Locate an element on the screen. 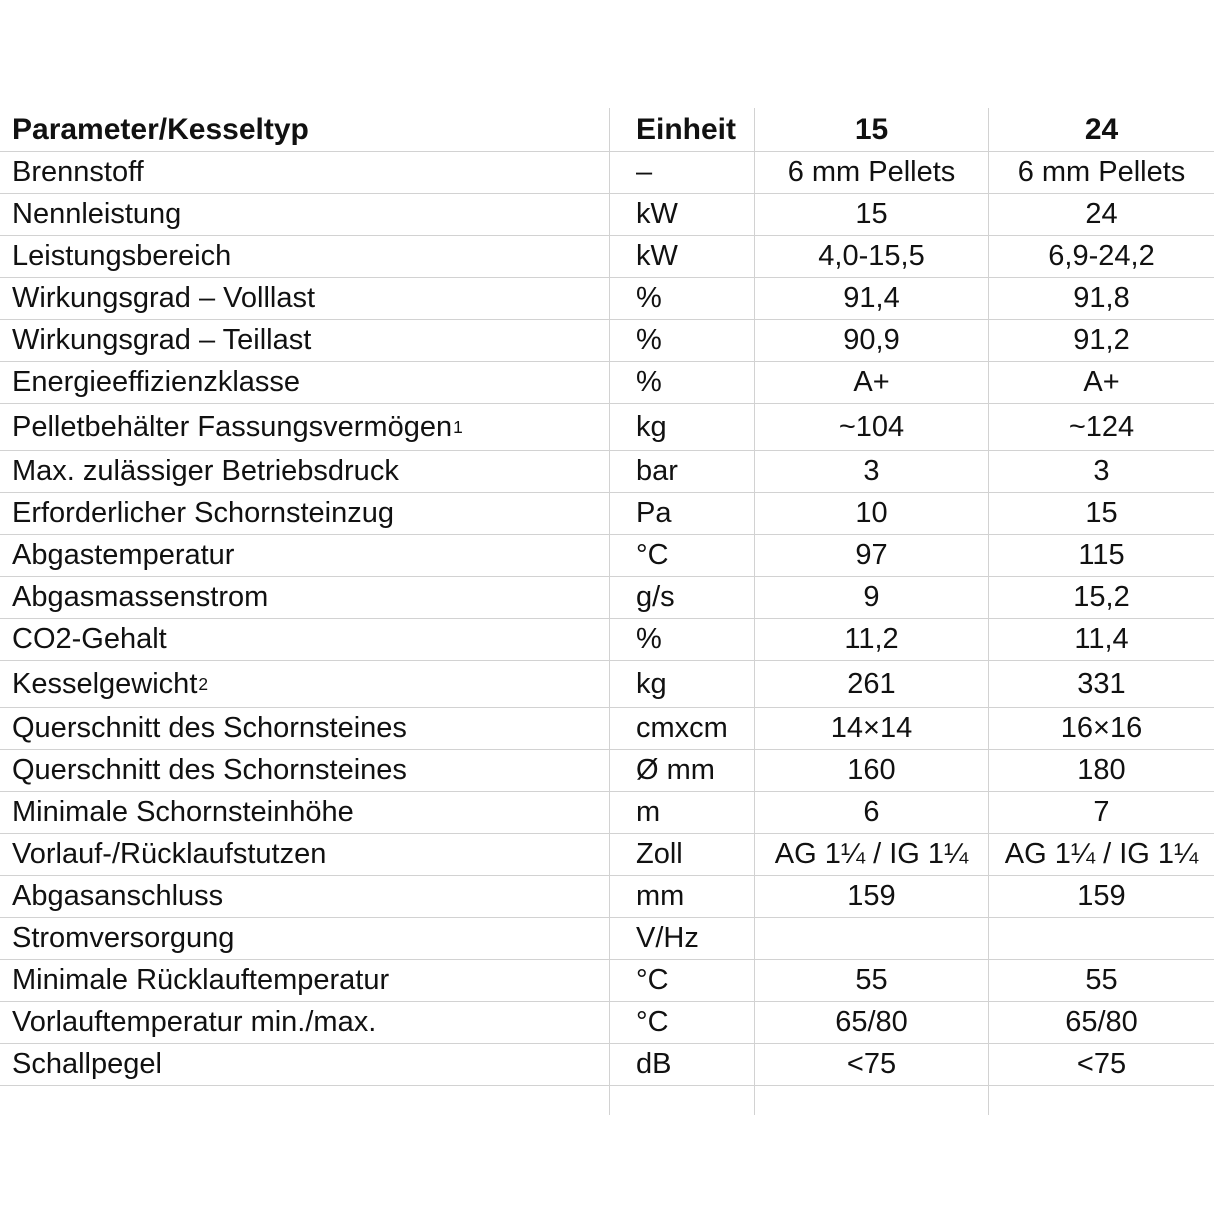 The width and height of the screenshot is (1214, 1214). table-row: Abgastemperatur °C 97 115 is located at coordinates (607, 556).